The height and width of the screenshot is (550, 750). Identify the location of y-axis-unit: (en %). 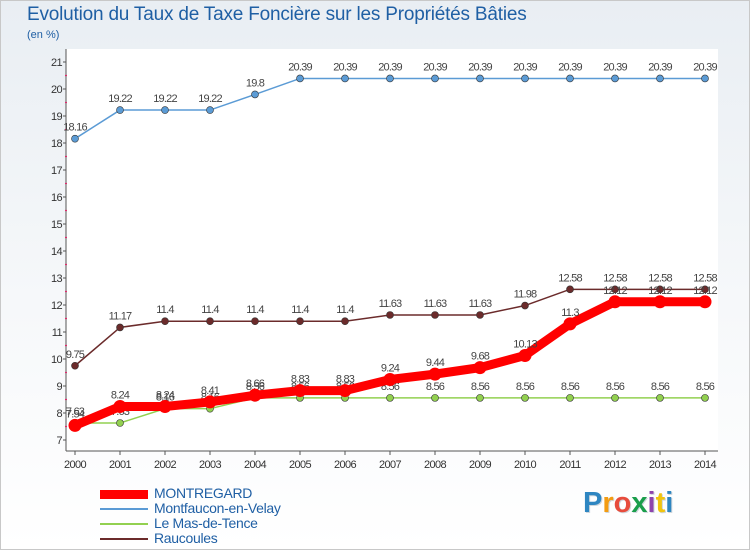
(43, 35).